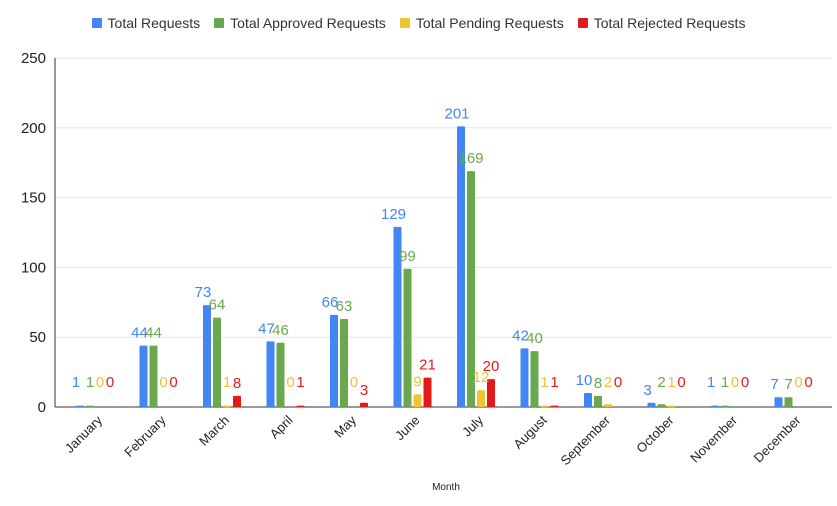 This screenshot has height=506, width=837. I want to click on data-label: 8, so click(237, 383).